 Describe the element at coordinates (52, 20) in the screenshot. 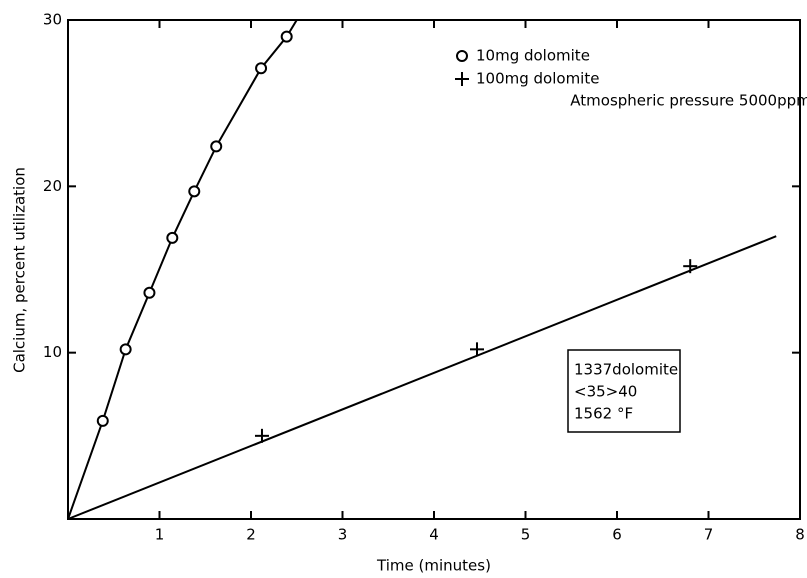

I see `y-tick-label: 30` at that location.